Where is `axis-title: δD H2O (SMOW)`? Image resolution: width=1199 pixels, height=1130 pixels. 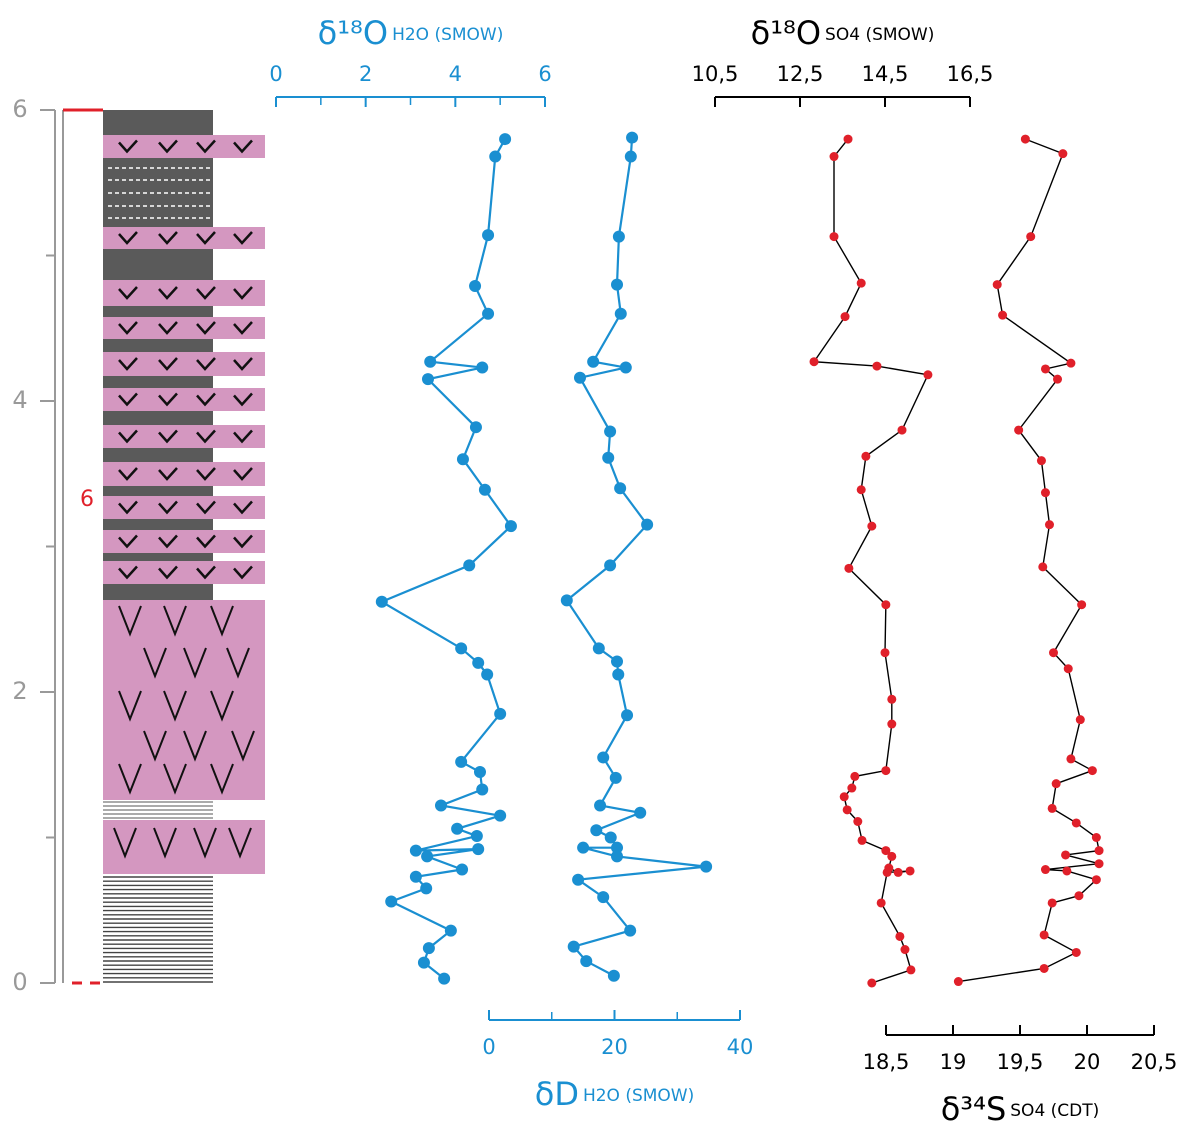 axis-title: δD H2O (SMOW) is located at coordinates (615, 1094).